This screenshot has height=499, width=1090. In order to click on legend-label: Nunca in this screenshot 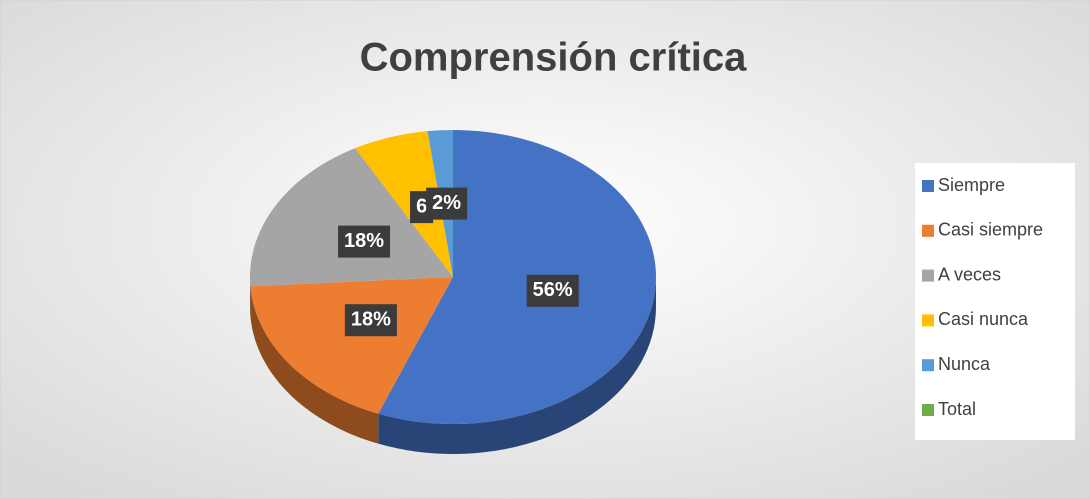, I will do `click(964, 364)`.